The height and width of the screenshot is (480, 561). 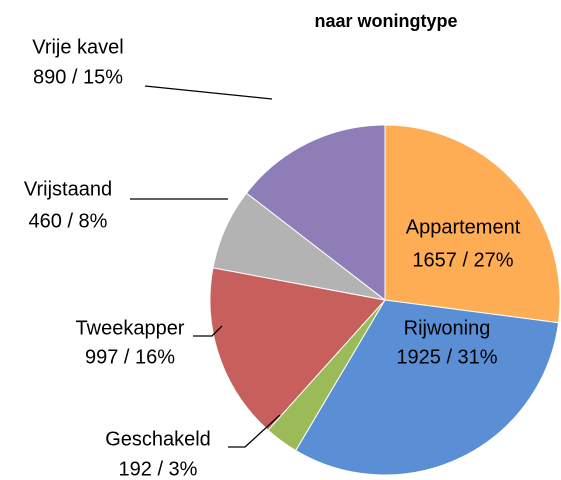 I want to click on chart-title: naar woningtype, so click(x=385, y=21).